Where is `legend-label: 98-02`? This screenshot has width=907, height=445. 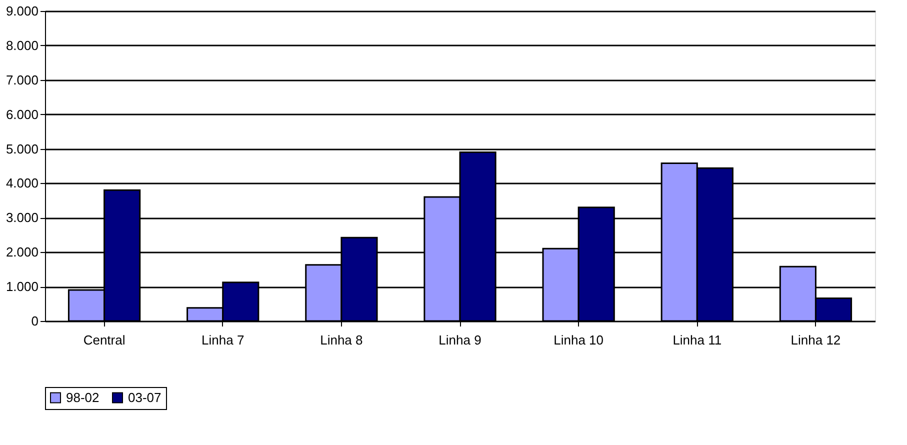 legend-label: 98-02 is located at coordinates (83, 397).